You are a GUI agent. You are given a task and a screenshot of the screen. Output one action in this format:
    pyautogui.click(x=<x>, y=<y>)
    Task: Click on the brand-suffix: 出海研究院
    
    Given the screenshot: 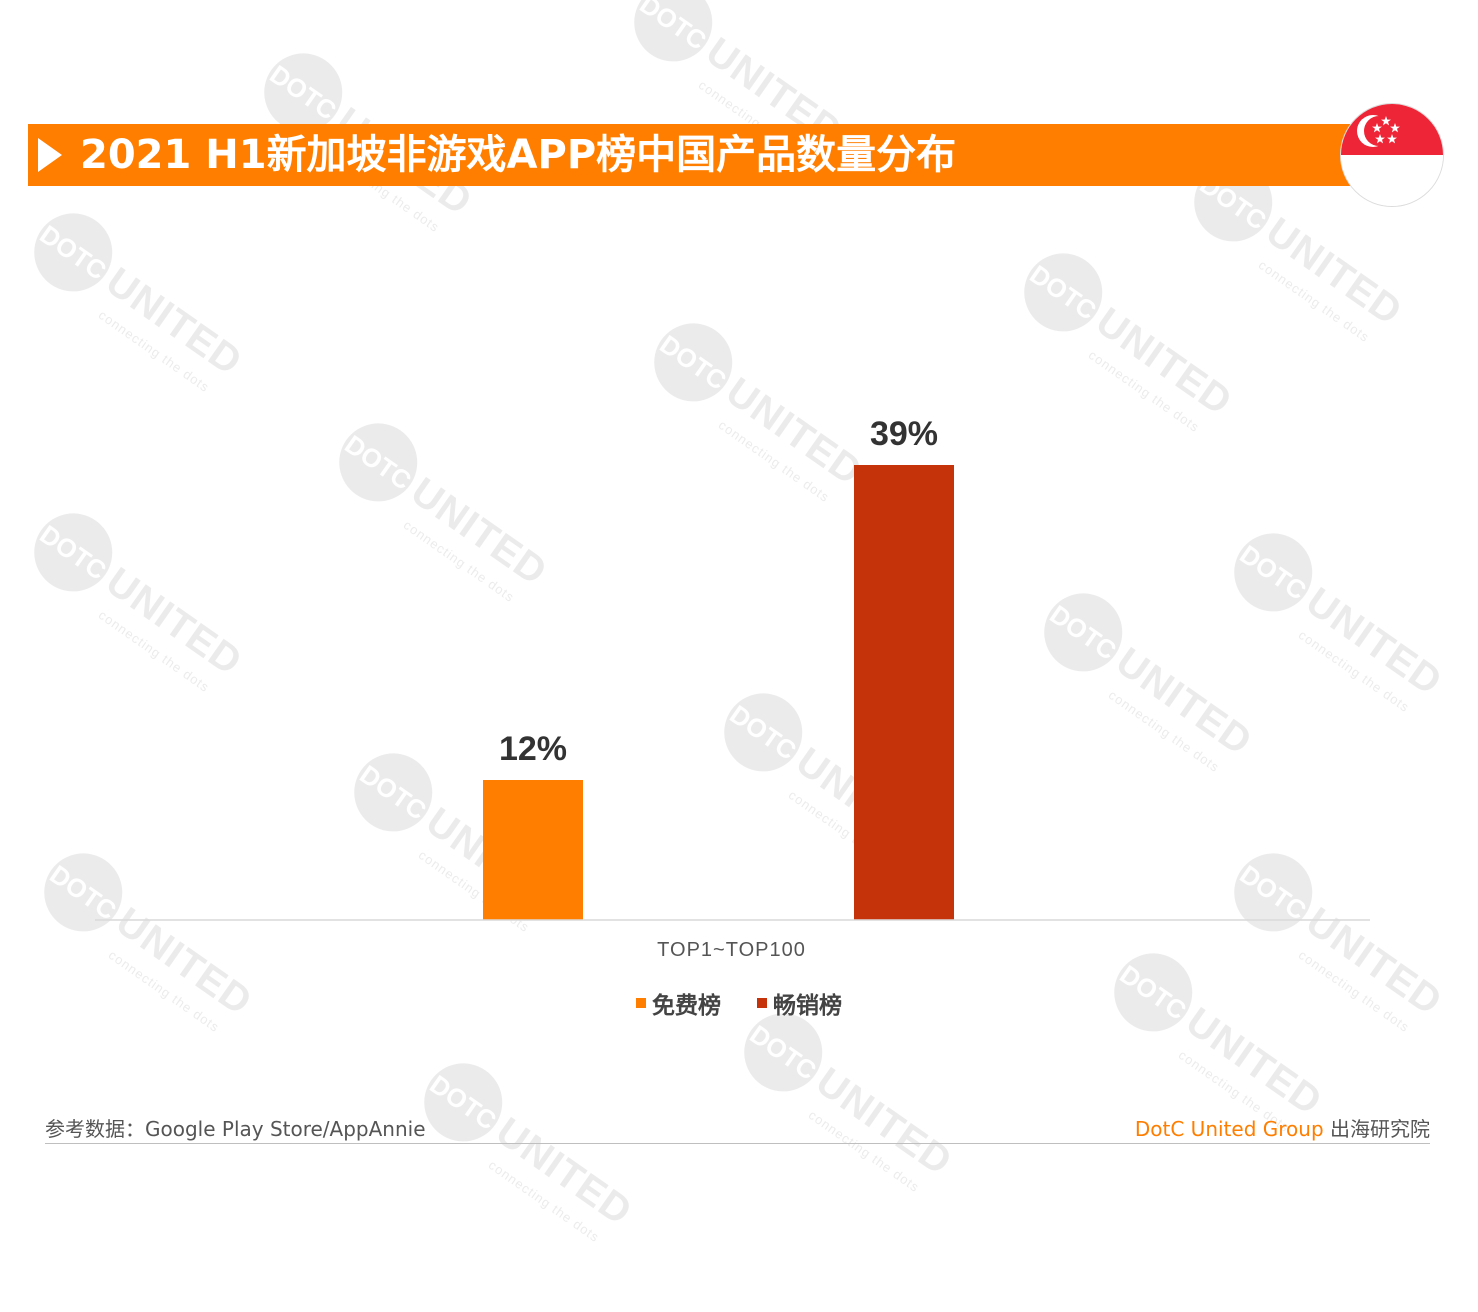 What is the action you would take?
    pyautogui.click(x=1380, y=1129)
    